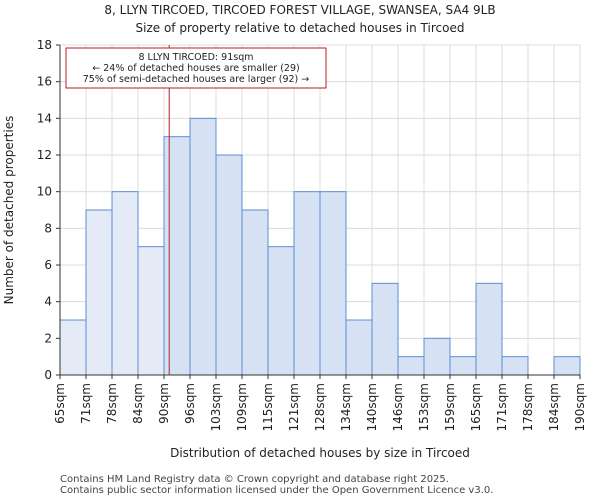  I want to click on x-tick-label: 96sqm, so click(190, 403).